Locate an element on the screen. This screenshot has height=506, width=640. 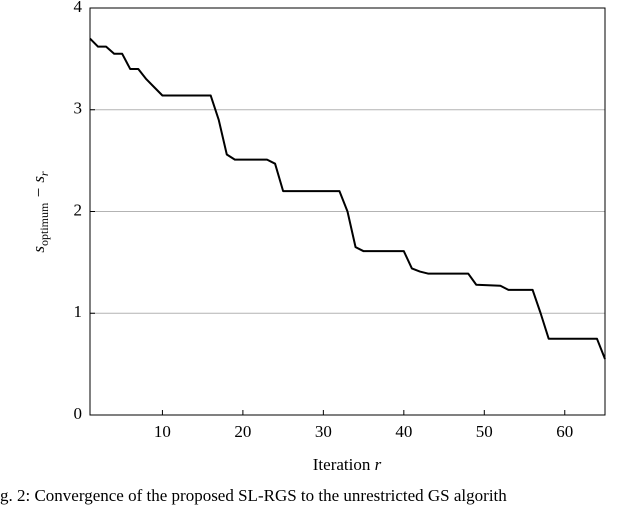
x-tick-label: 20 is located at coordinates (242, 431).